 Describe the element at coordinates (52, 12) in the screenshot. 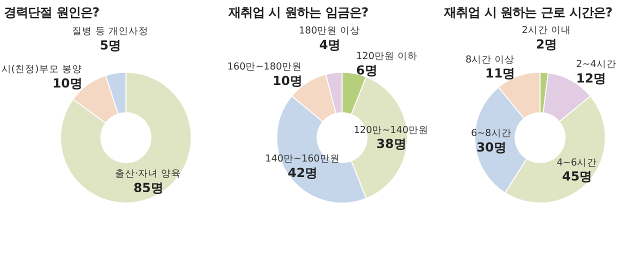

I see `chart-title: 경력단절 원인은?` at that location.